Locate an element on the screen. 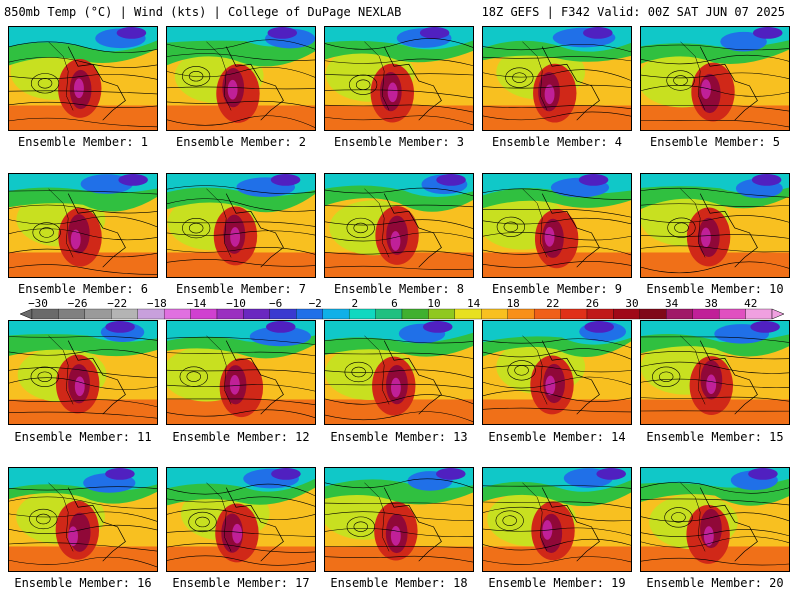 The height and width of the screenshot is (600, 800). colorbar-tick-label: 30 is located at coordinates (632, 303).